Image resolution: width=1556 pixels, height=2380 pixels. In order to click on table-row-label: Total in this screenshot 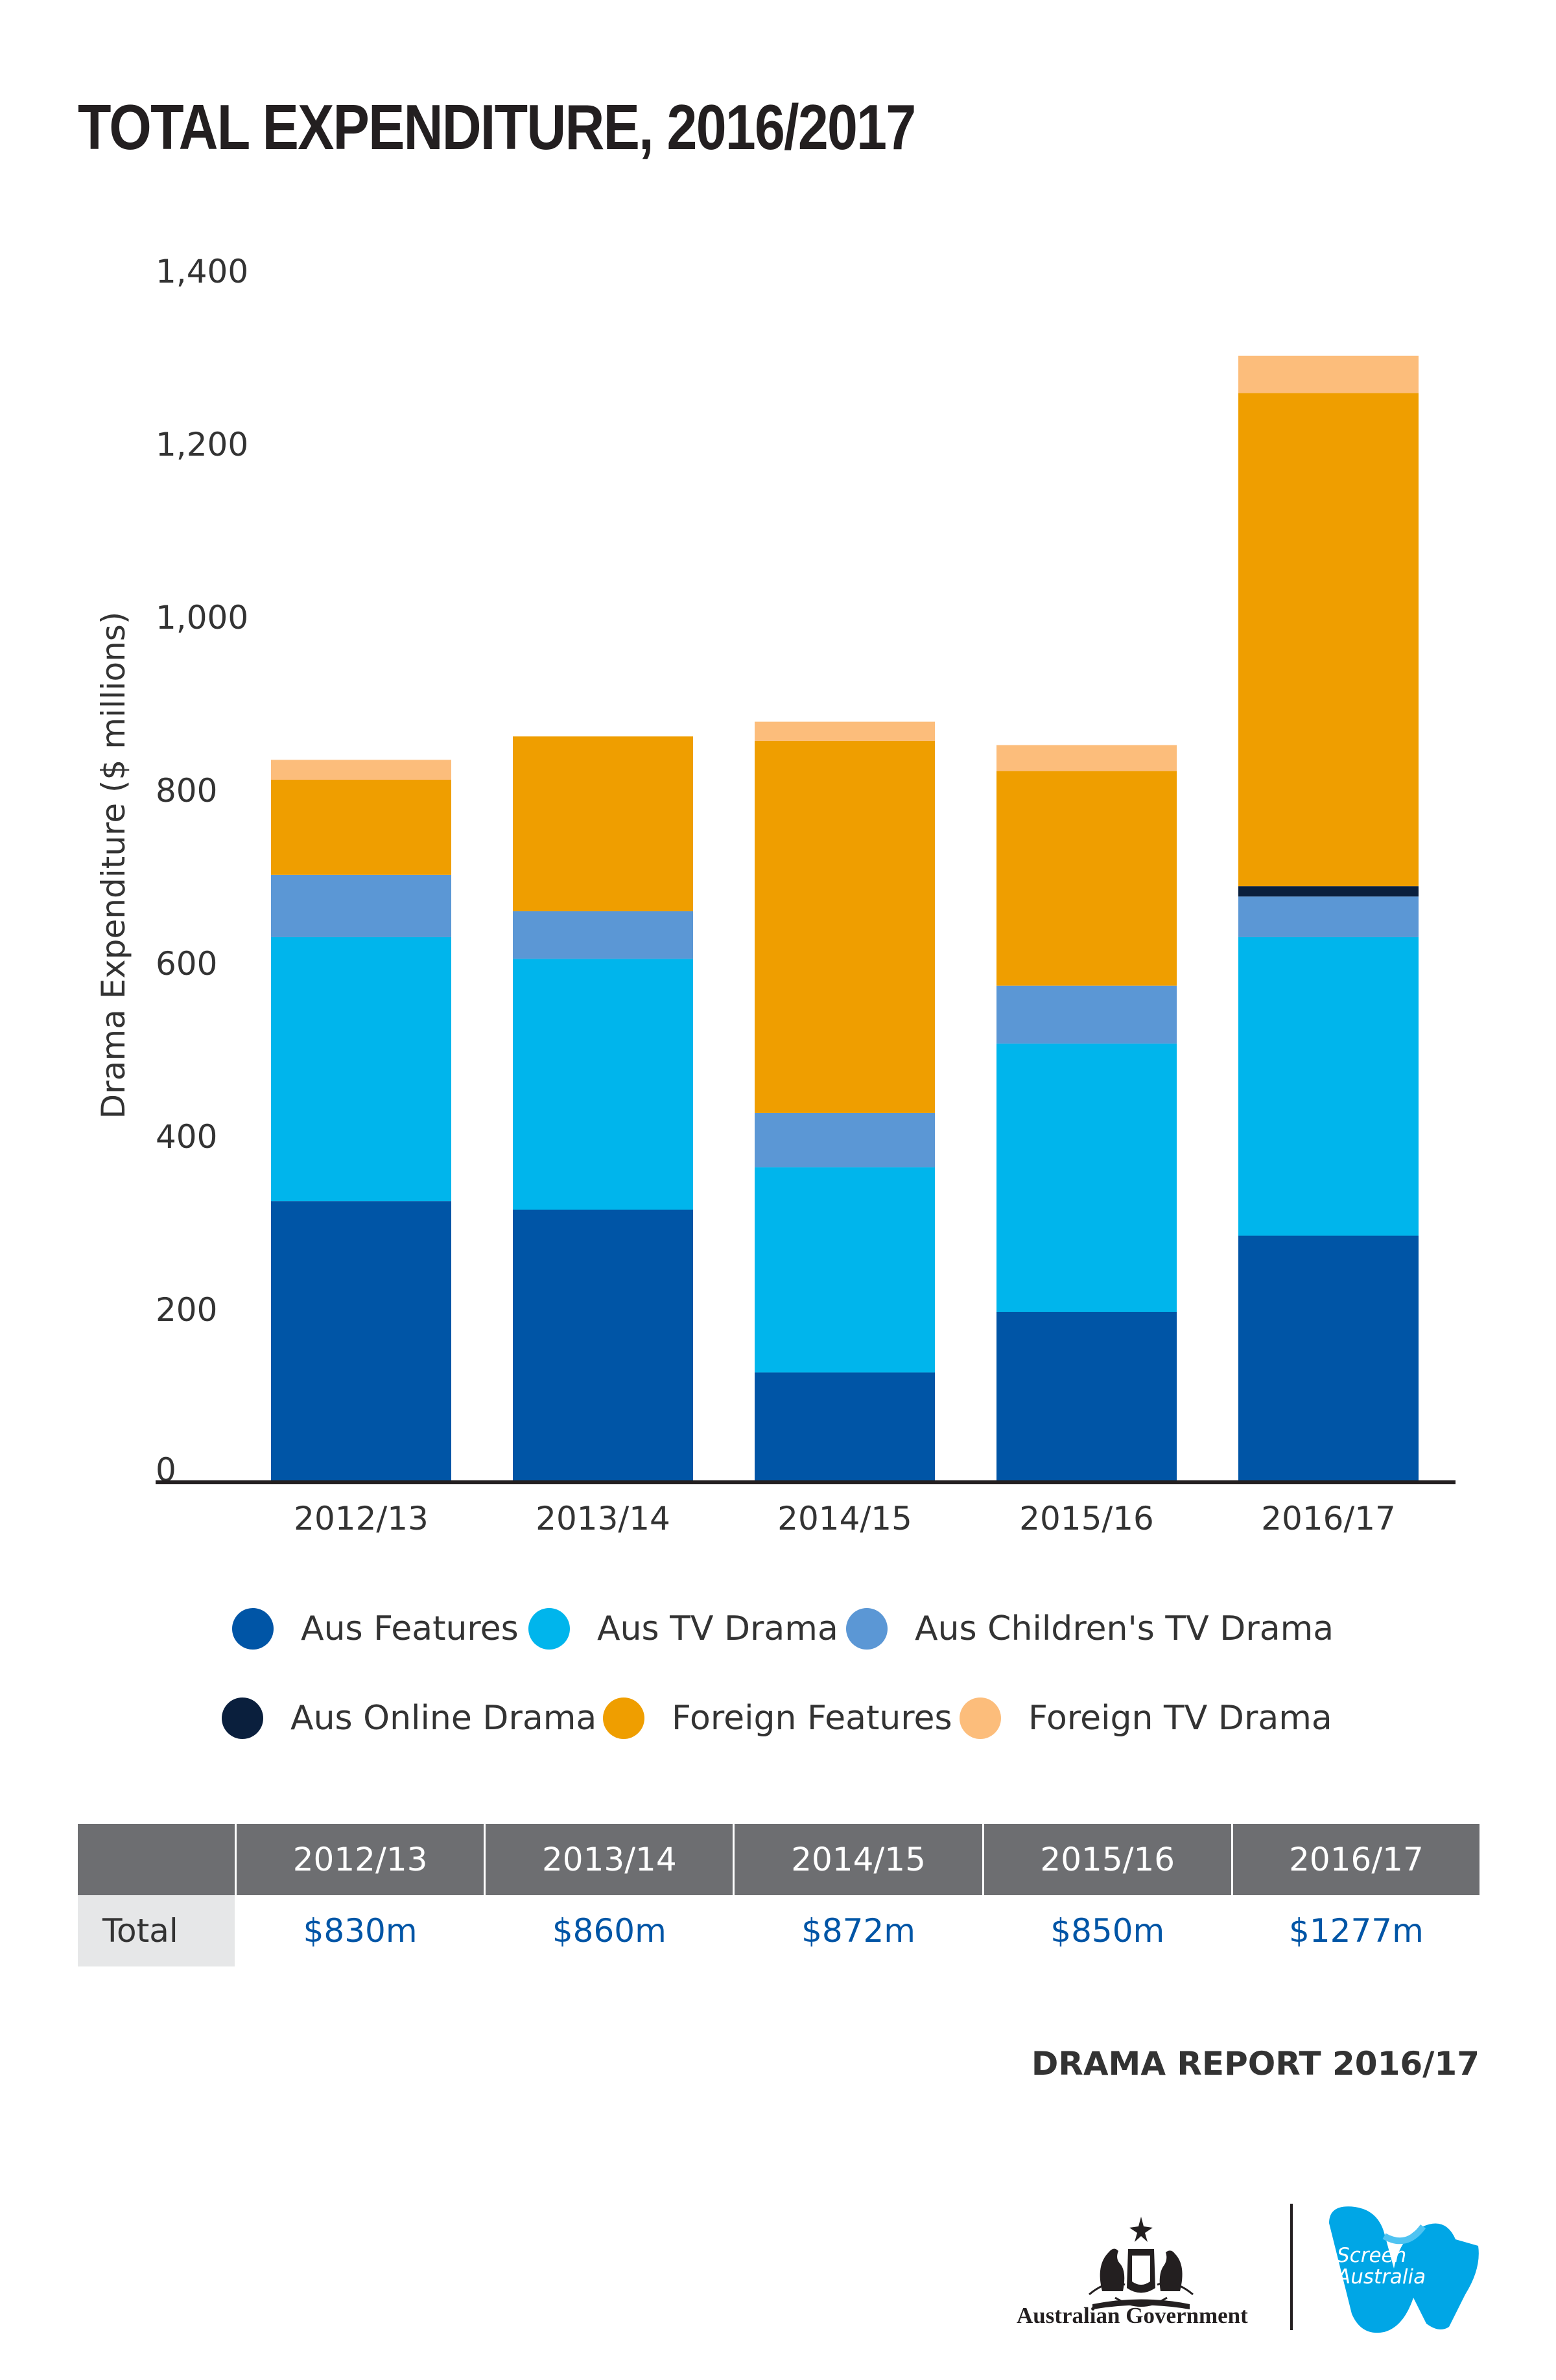, I will do `click(157, 1930)`.